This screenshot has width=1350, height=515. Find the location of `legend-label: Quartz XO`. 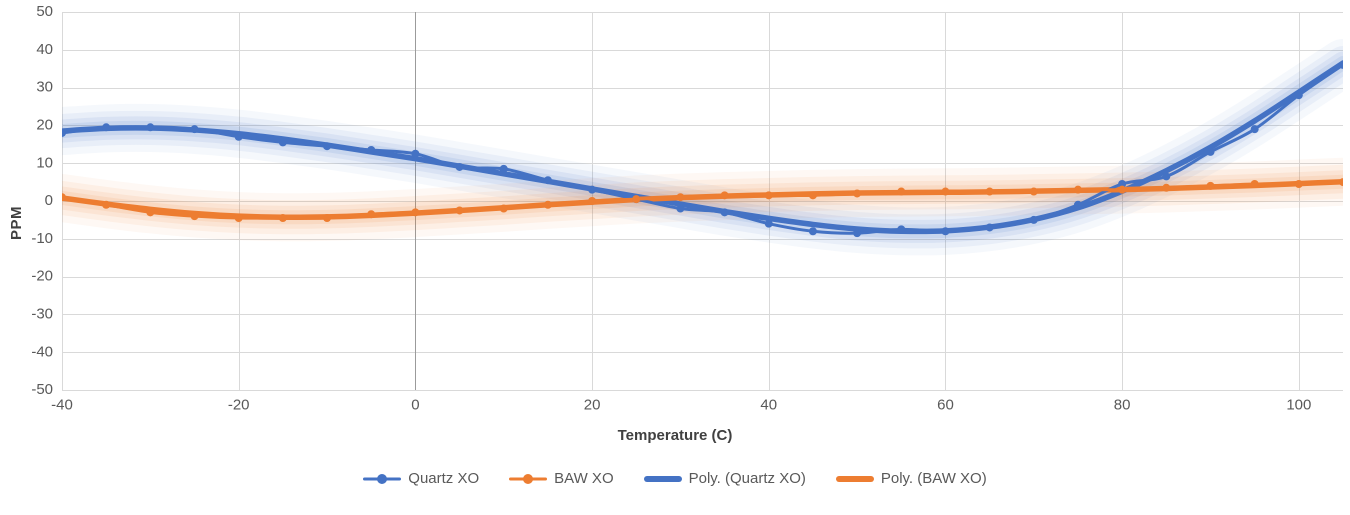

legend-label: Quartz XO is located at coordinates (444, 478).